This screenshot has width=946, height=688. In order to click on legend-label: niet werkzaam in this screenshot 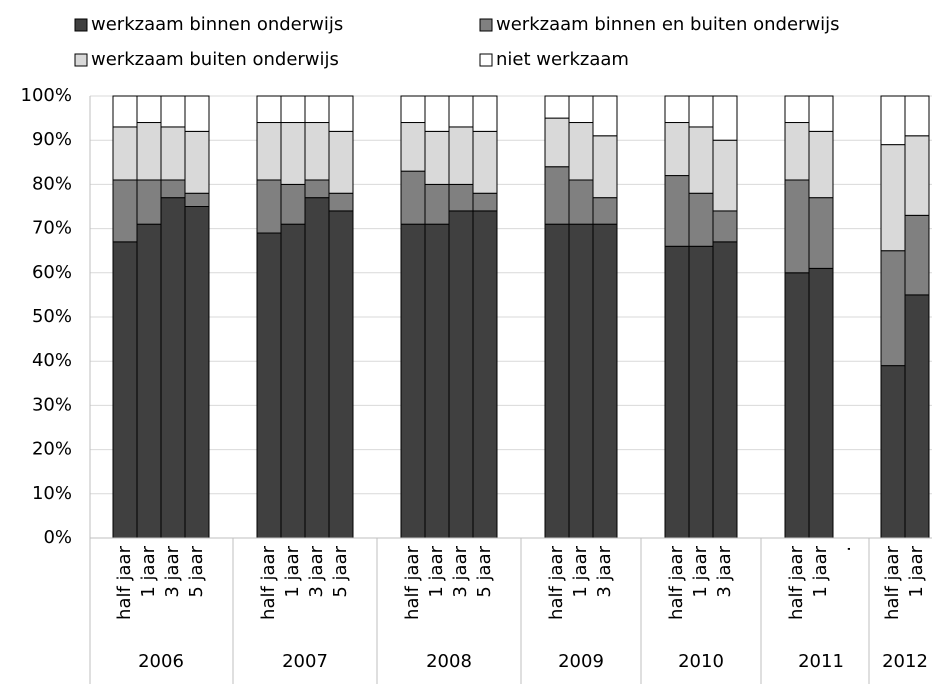, I will do `click(562, 59)`.